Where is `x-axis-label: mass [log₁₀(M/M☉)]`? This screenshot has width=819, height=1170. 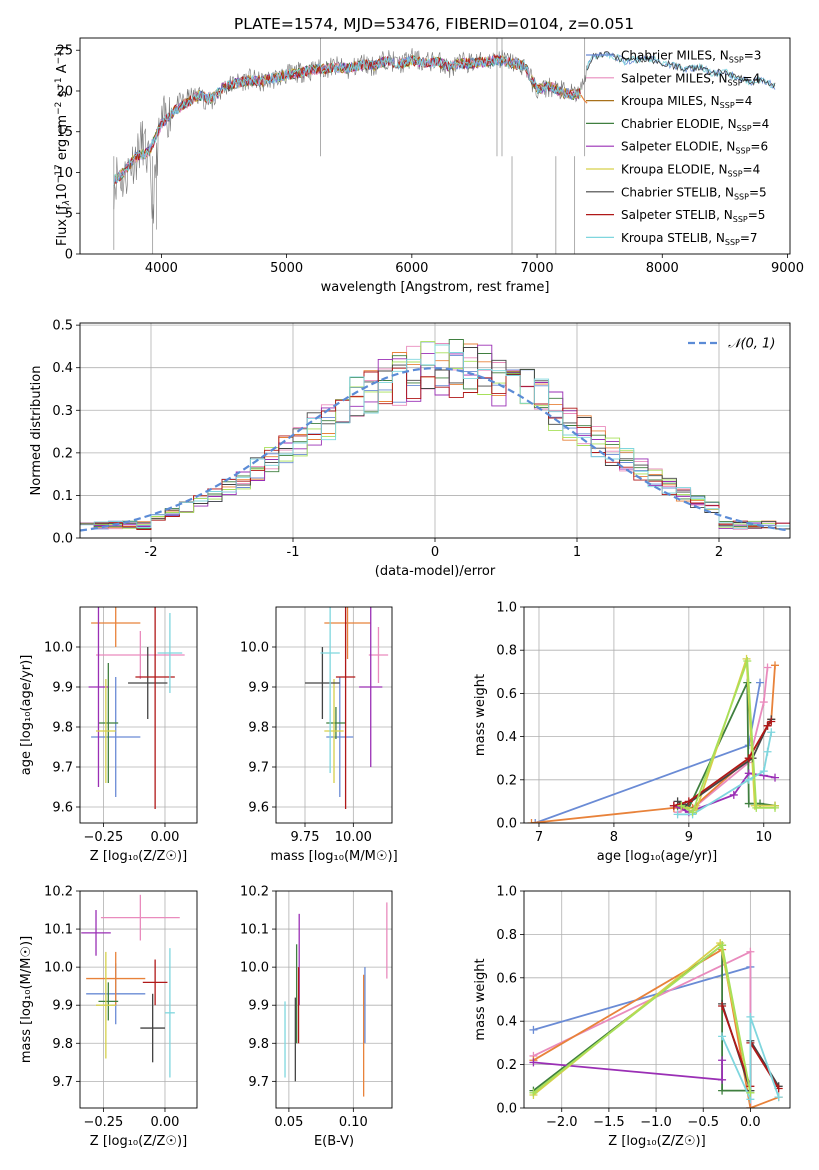 x-axis-label: mass [log₁₀(M/M☉)] is located at coordinates (333, 856).